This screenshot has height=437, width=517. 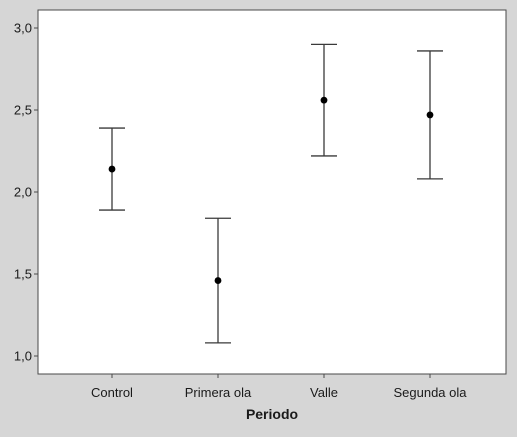 I want to click on y-tick-label: 2,0, so click(x=23, y=192).